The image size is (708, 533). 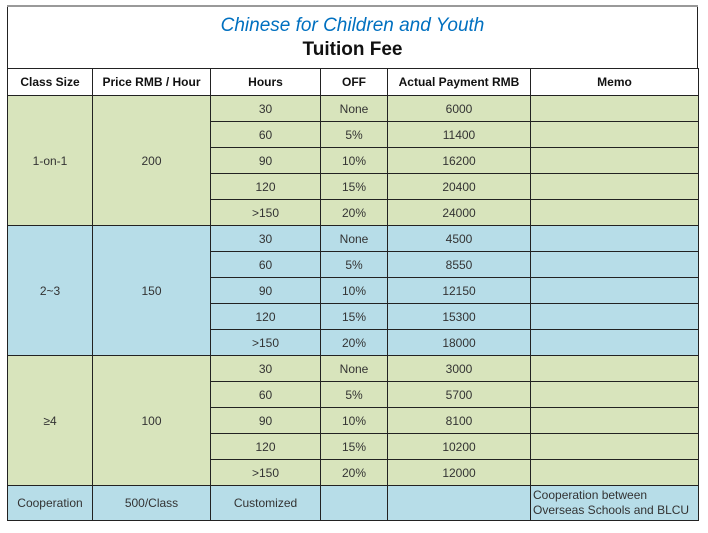 What do you see at coordinates (352, 25) in the screenshot?
I see `sheet-title: Chinese for Children and Youth` at bounding box center [352, 25].